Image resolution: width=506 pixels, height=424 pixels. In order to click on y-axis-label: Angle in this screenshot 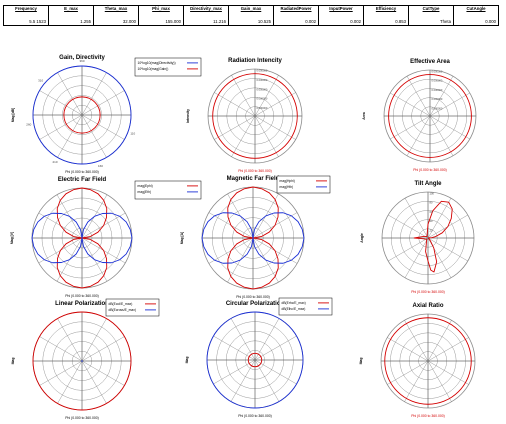, I will do `click(362, 238)`.